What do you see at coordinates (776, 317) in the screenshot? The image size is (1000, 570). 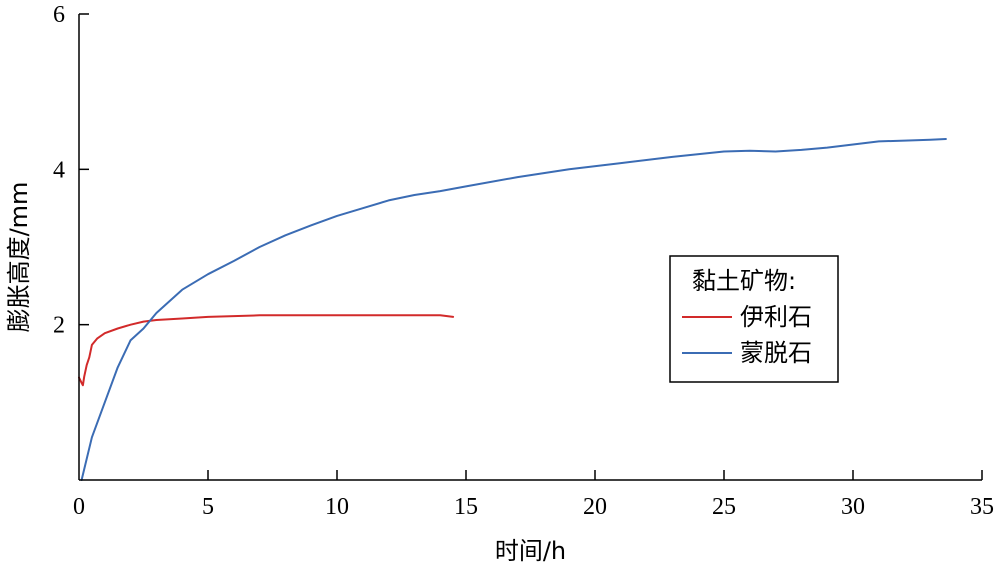 I see `legend-label-伊利石: 伊利石` at bounding box center [776, 317].